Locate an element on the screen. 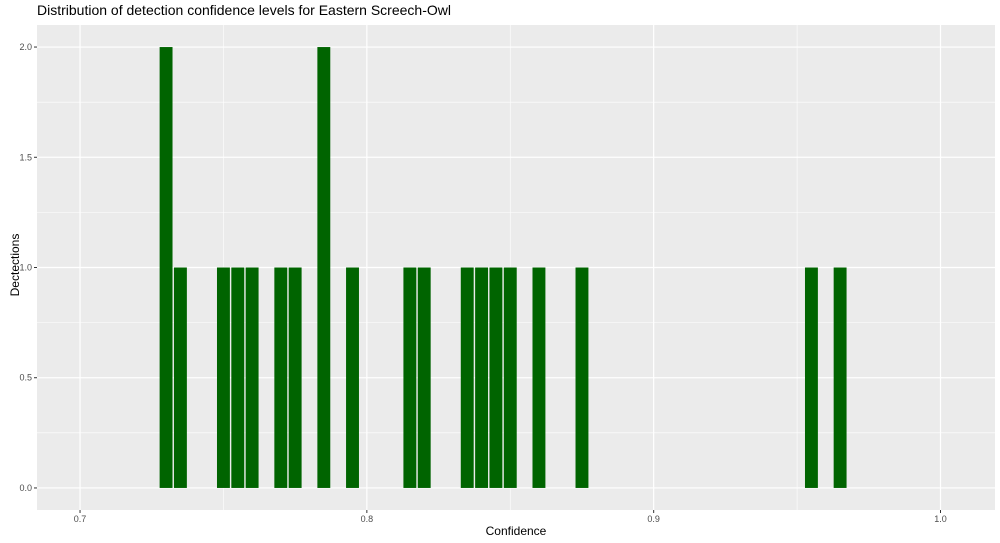 This screenshot has height=543, width=1000. x-axis-title: Confidence is located at coordinates (516, 531).